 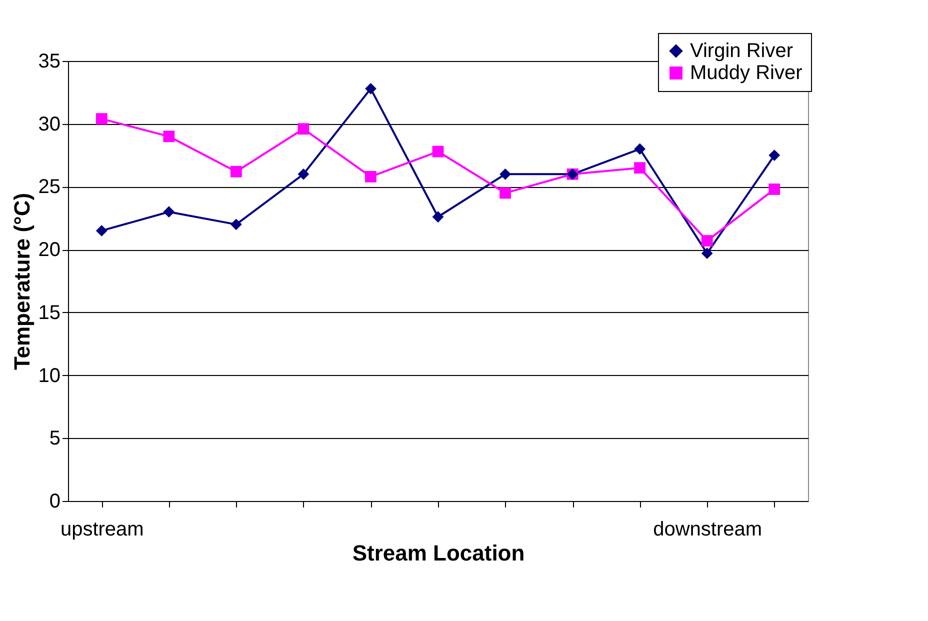 I want to click on y-tick-label: 5, so click(x=54, y=439).